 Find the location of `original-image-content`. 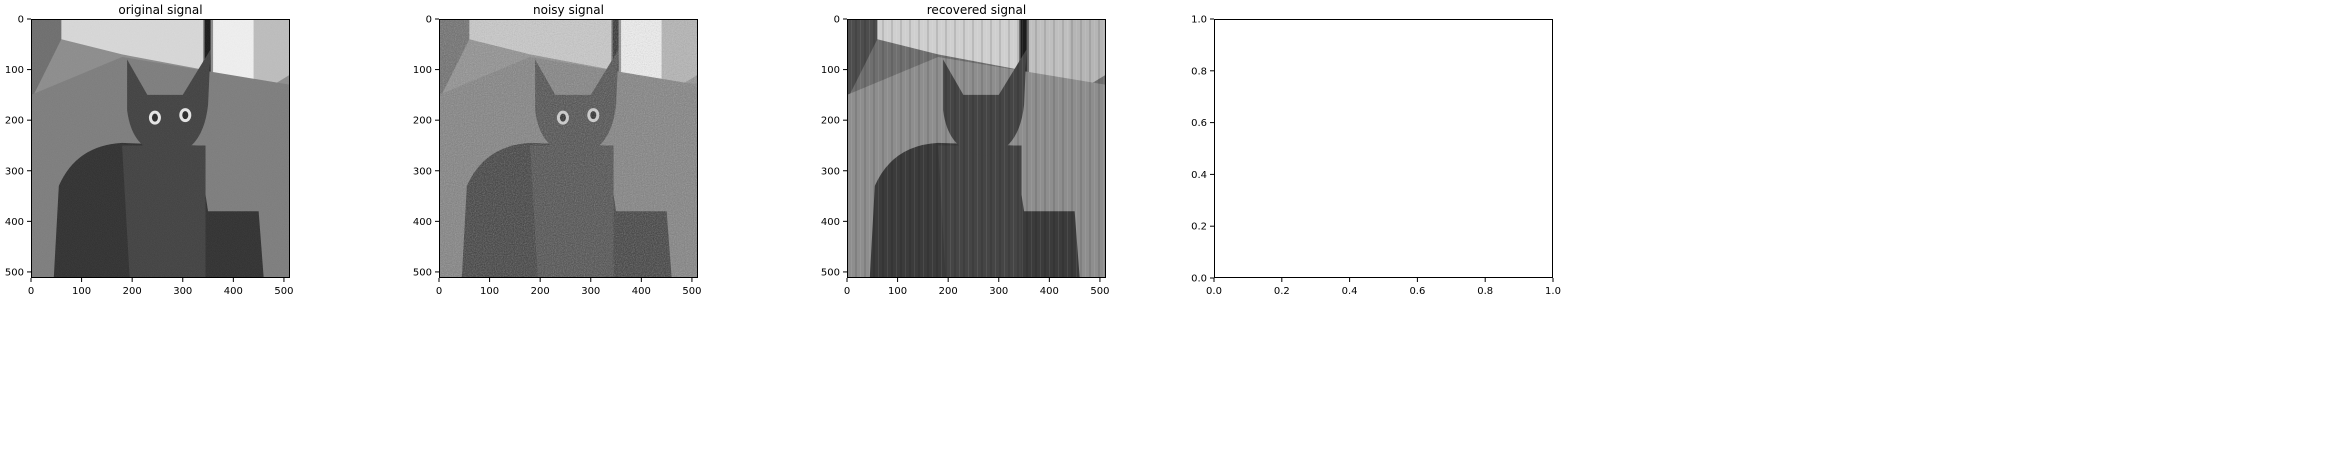

original-image-content is located at coordinates (160, 148).